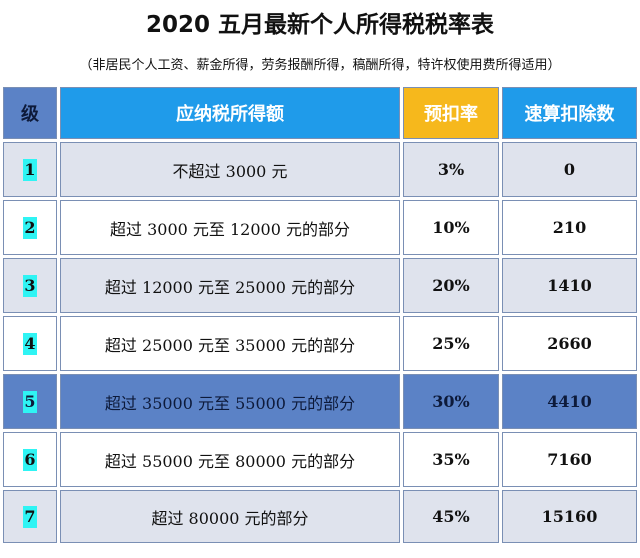 The image size is (640, 558). I want to click on level-label: 5, so click(30, 401).